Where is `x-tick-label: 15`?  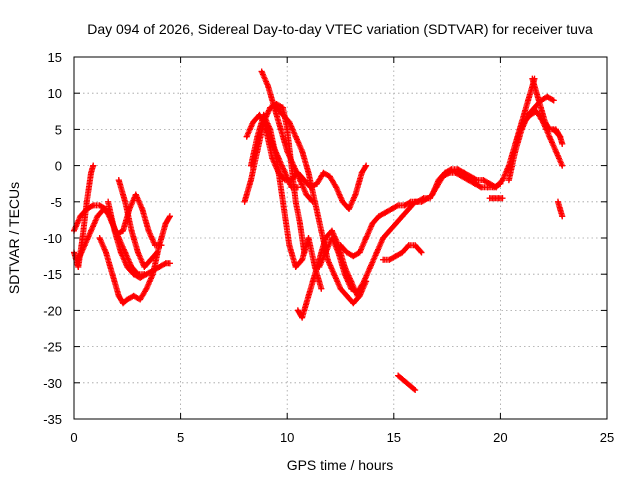
x-tick-label: 15 is located at coordinates (394, 437).